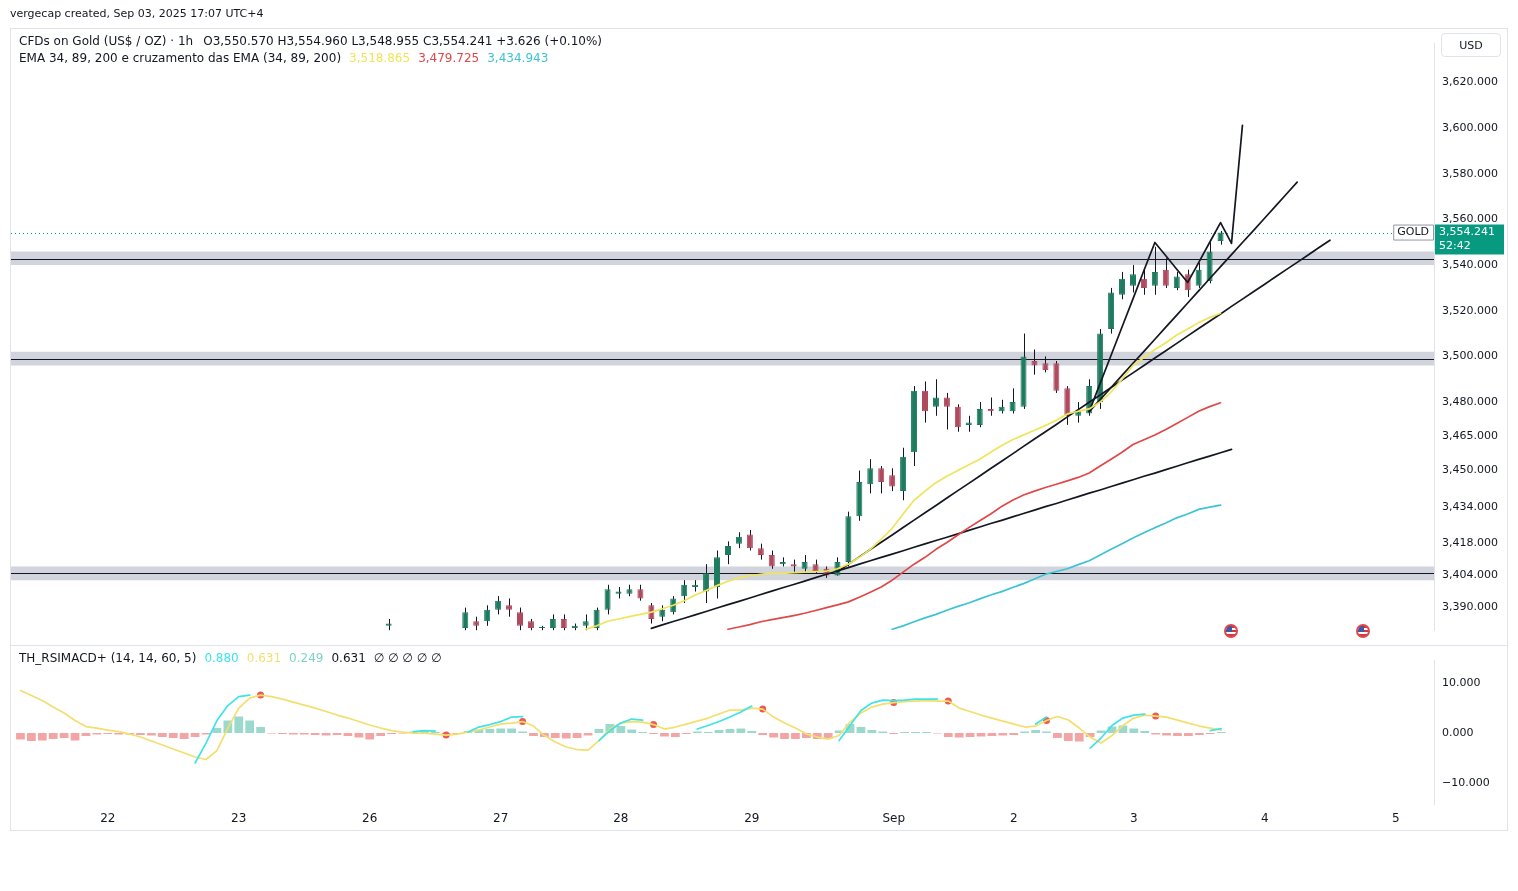 The width and height of the screenshot is (1518, 891). What do you see at coordinates (1470, 470) in the screenshot?
I see `y-tick-label: 3,450.000` at bounding box center [1470, 470].